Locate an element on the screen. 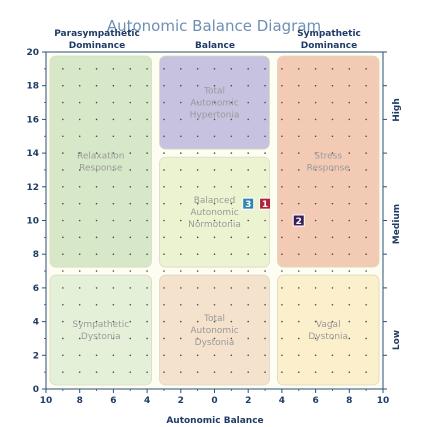 This screenshot has height=427, width=443. chart-title: Autonomic Balance Diagram is located at coordinates (214, 26).